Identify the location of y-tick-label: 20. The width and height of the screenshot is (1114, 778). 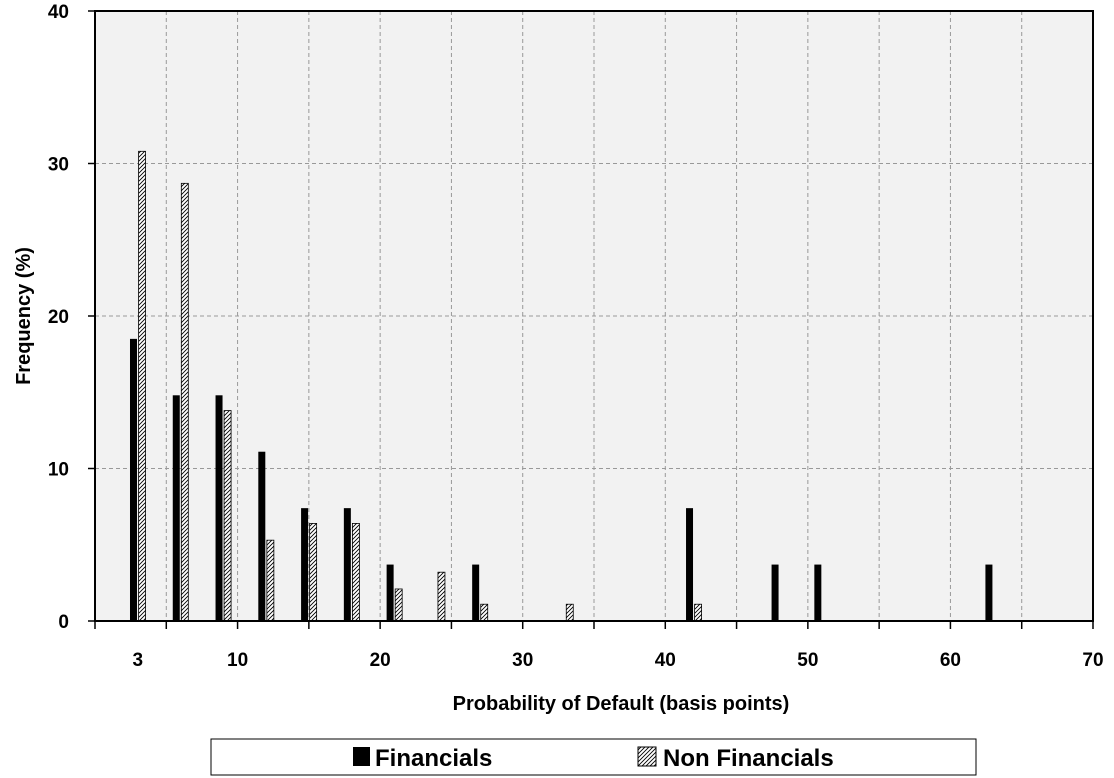
(58, 317).